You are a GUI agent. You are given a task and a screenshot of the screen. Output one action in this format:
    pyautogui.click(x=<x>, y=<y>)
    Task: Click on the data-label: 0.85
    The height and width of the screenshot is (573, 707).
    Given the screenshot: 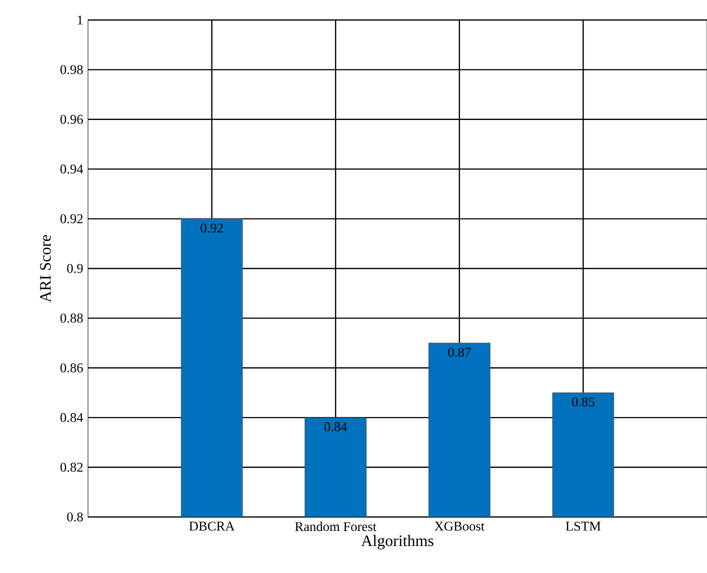 What is the action you would take?
    pyautogui.click(x=583, y=401)
    